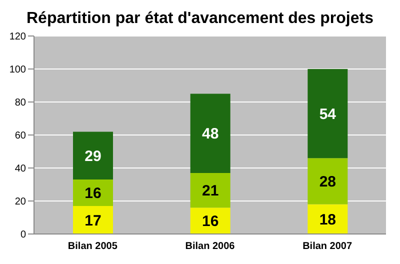 Image resolution: width=400 pixels, height=264 pixels. What do you see at coordinates (210, 246) in the screenshot?
I see `x-tick-label: Bilan 2006` at bounding box center [210, 246].